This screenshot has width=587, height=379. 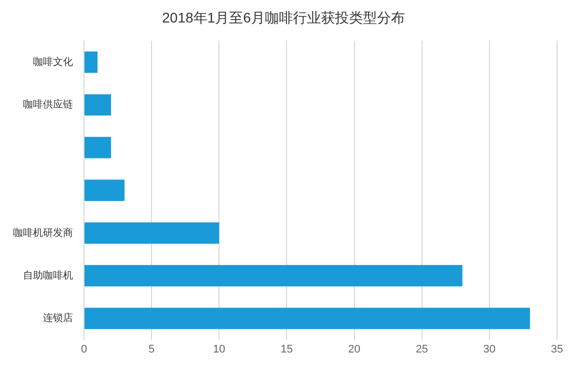 I want to click on x-tick-label: 10, so click(x=219, y=349).